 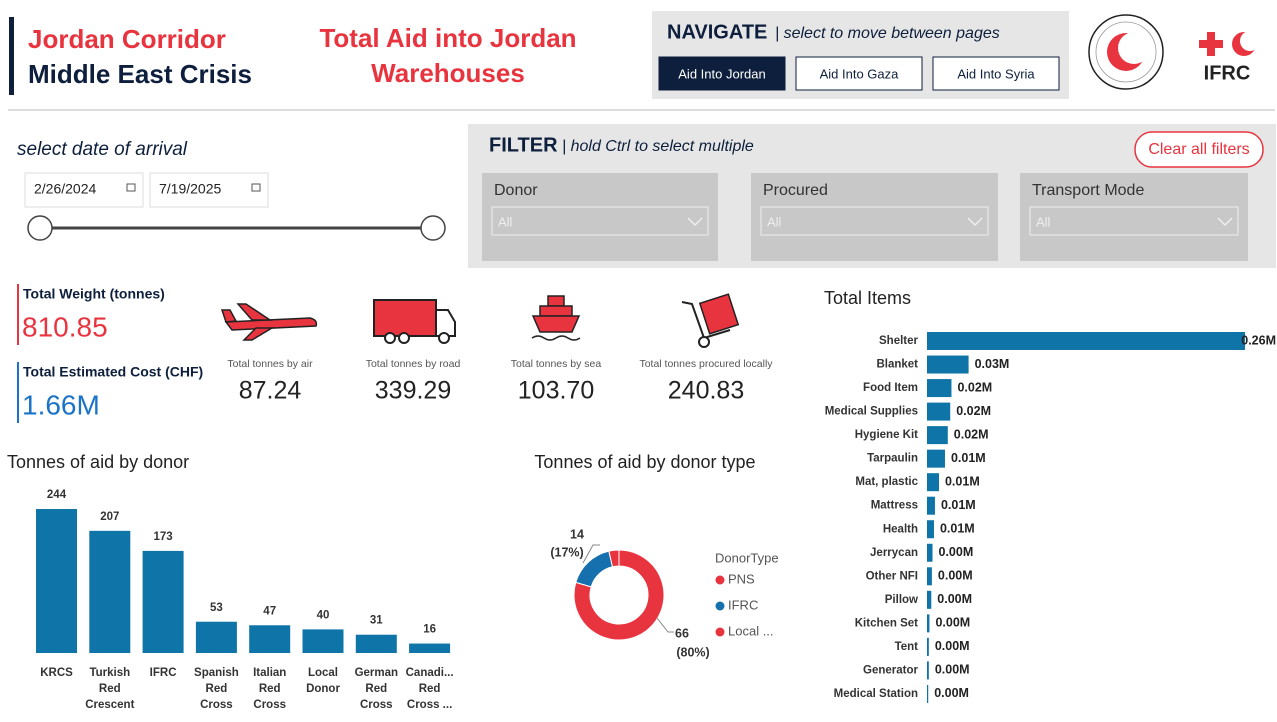 What do you see at coordinates (376, 689) in the screenshot?
I see `x-tick-label: German Red Cross` at bounding box center [376, 689].